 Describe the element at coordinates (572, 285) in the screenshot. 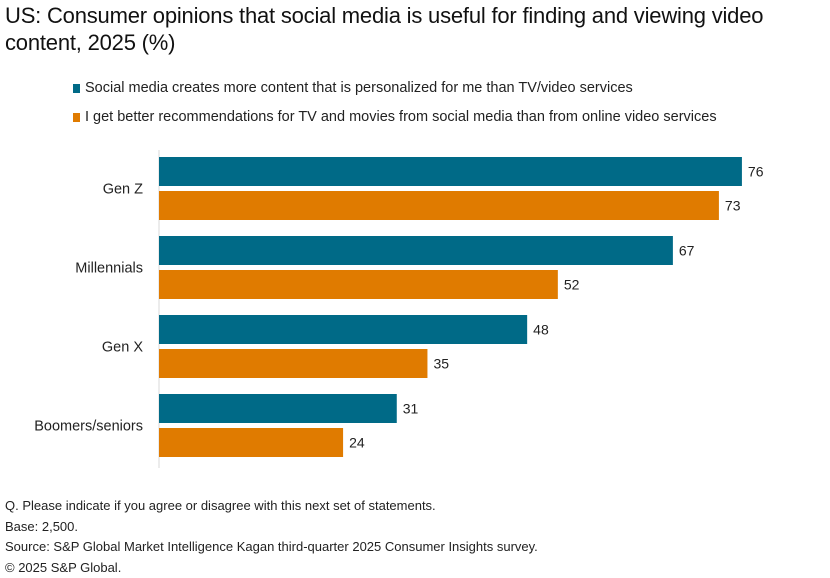

I see `data-label: 52` at that location.